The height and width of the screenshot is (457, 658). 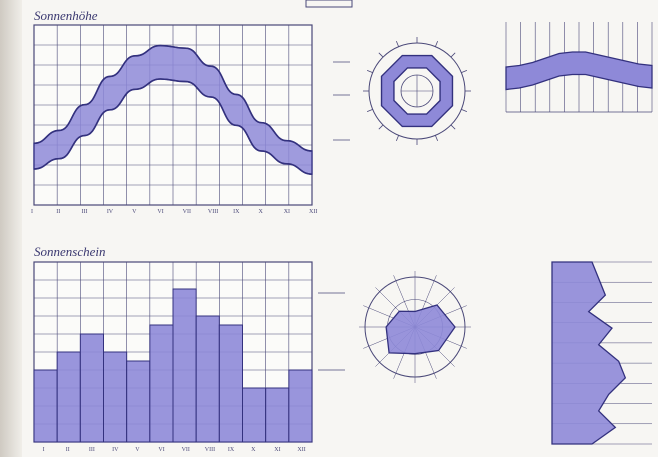 What do you see at coordinates (68, 450) in the screenshot?
I see `sunshine-x-tick: II` at bounding box center [68, 450].